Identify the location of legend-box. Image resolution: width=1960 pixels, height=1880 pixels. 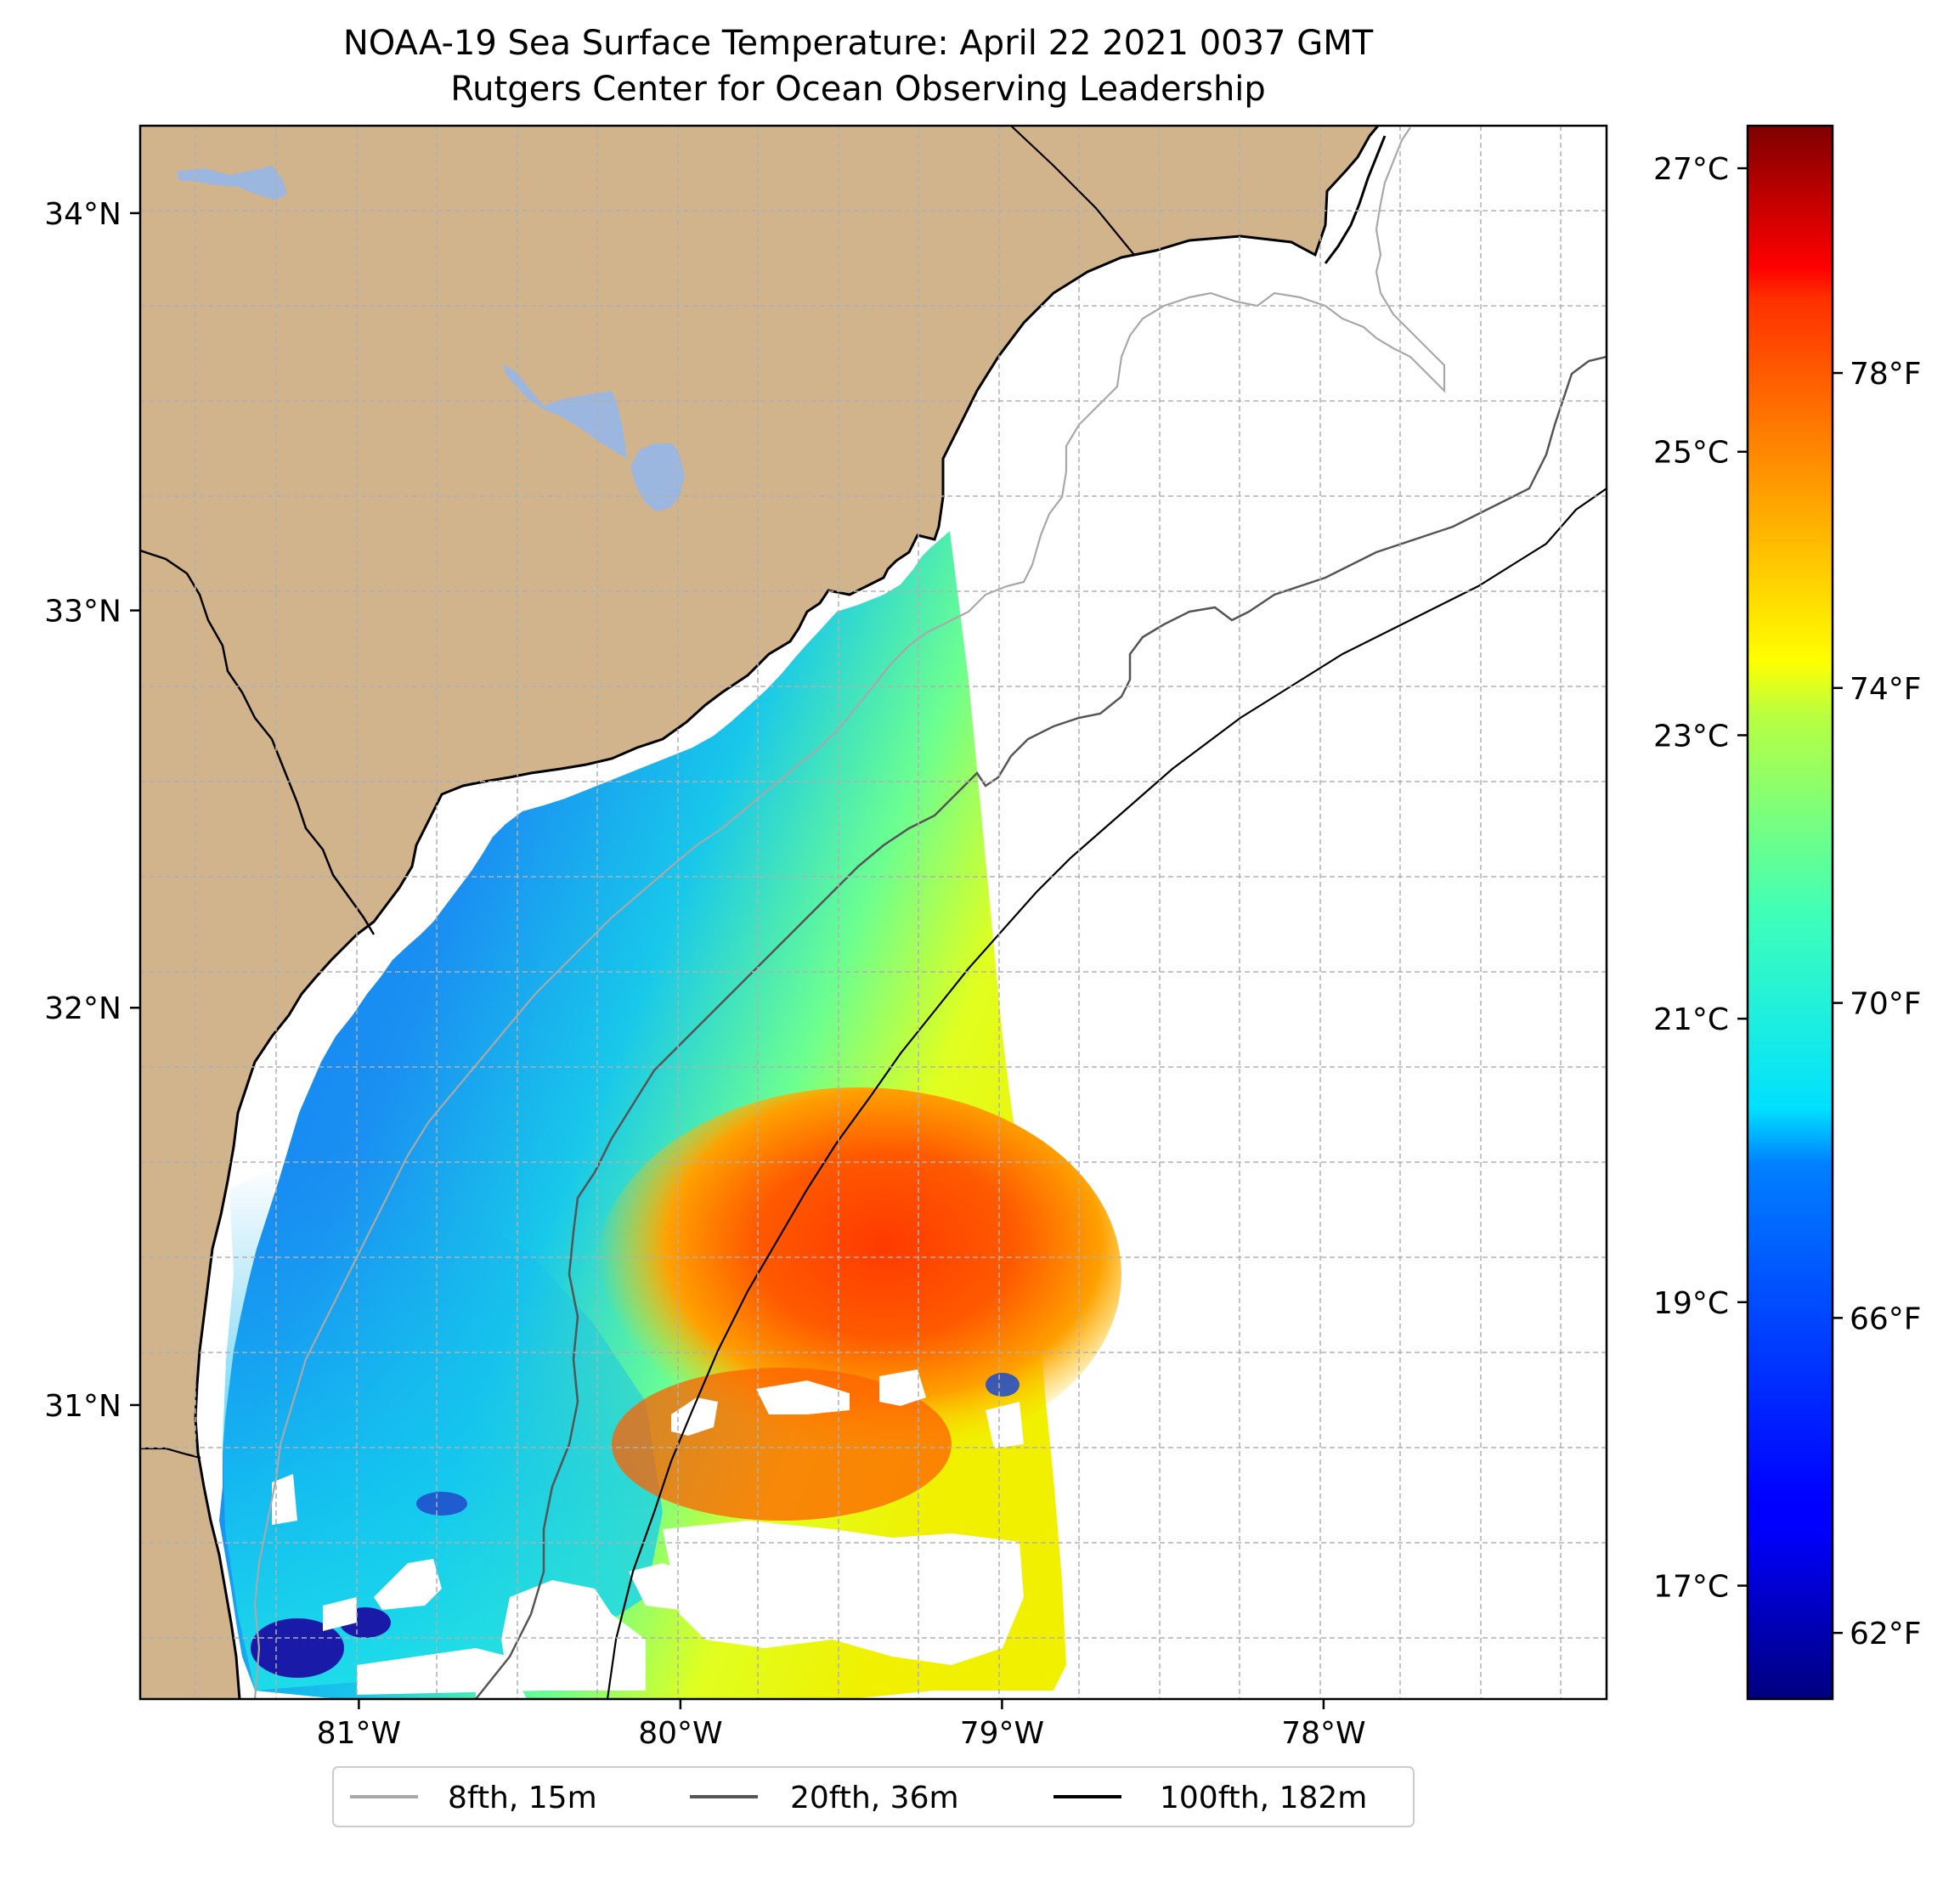
(874, 1797).